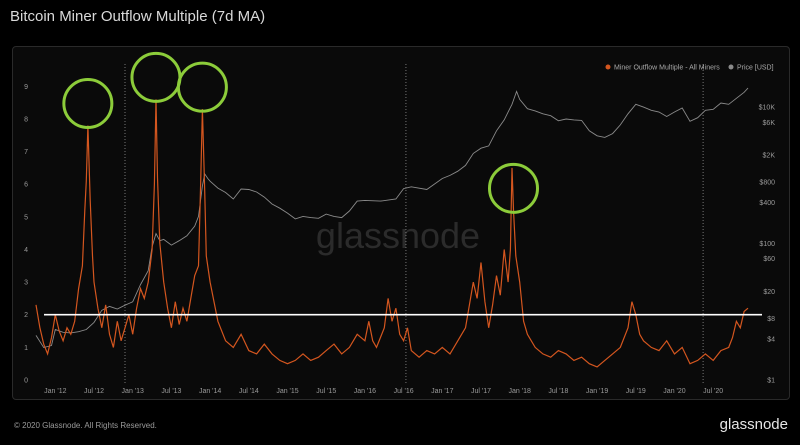 The image size is (800, 445). Describe the element at coordinates (753, 424) in the screenshot. I see `brand-logo-text: glassnode` at that location.